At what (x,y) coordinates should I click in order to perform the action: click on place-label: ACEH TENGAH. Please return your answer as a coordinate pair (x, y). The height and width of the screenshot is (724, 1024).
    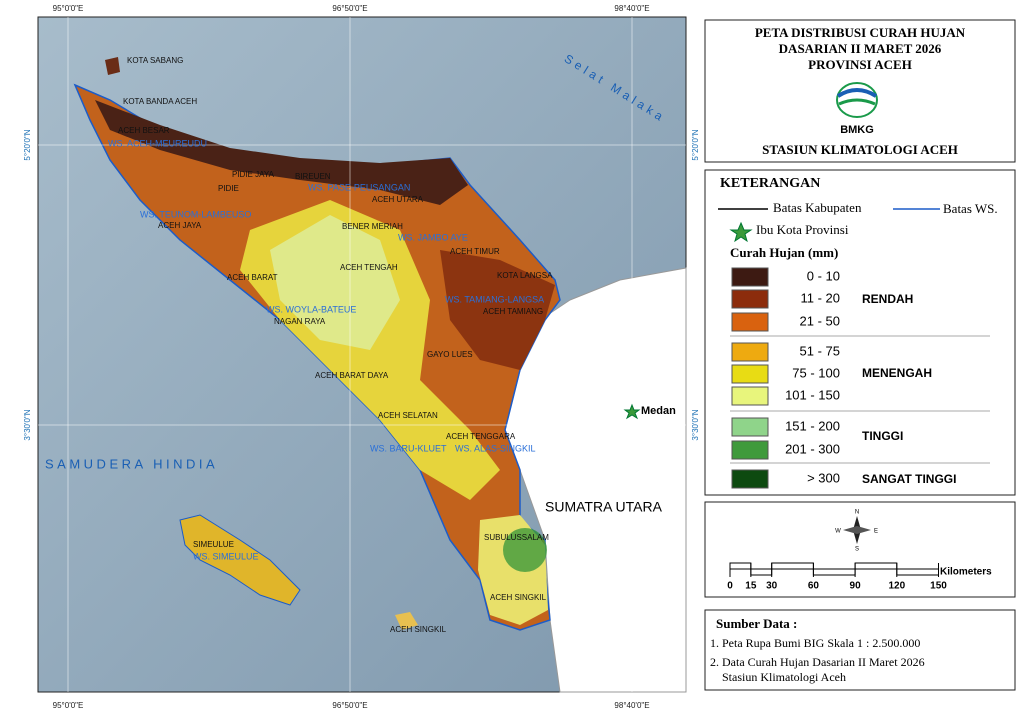
    Looking at the image, I should click on (369, 267).